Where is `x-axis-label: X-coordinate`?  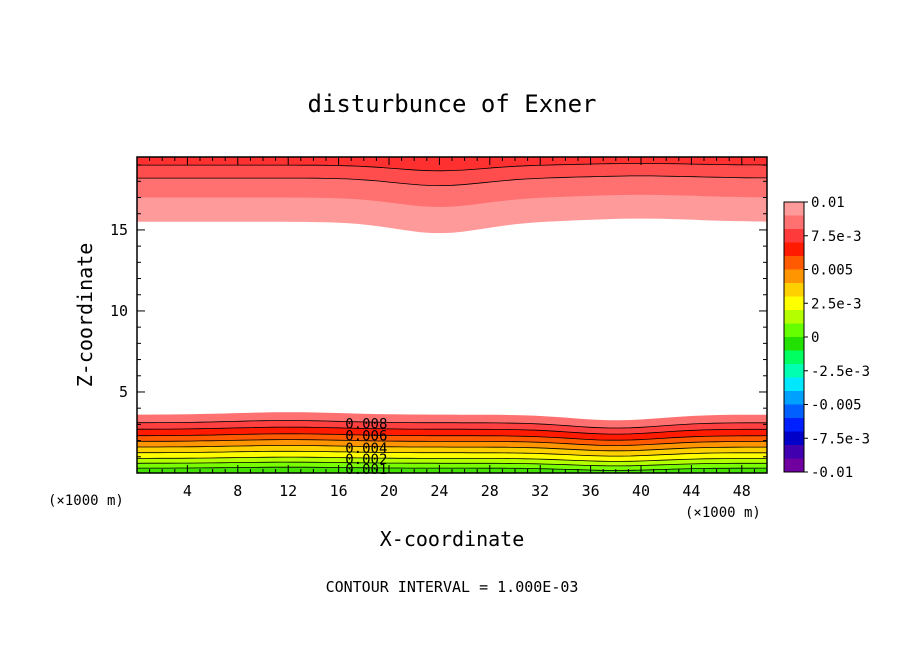 x-axis-label: X-coordinate is located at coordinates (452, 539).